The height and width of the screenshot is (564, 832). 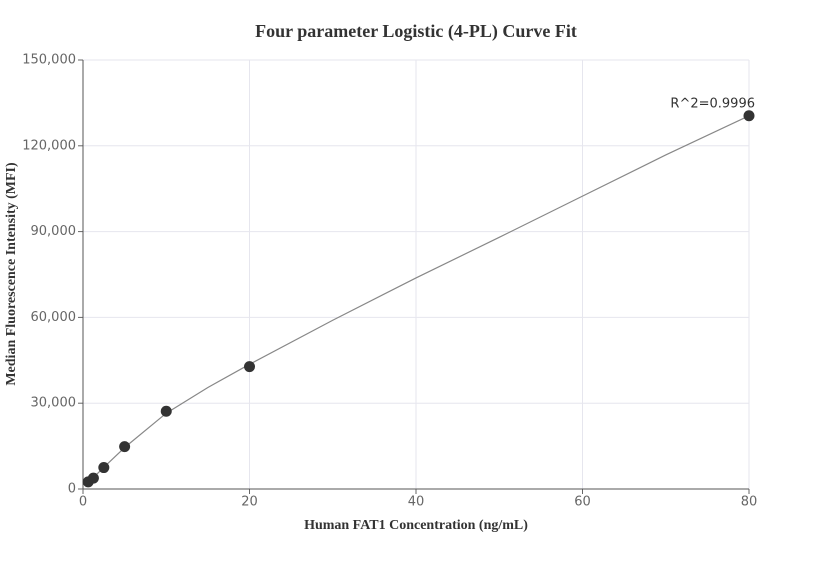 I want to click on y-tick-label: 30,000, so click(x=54, y=403).